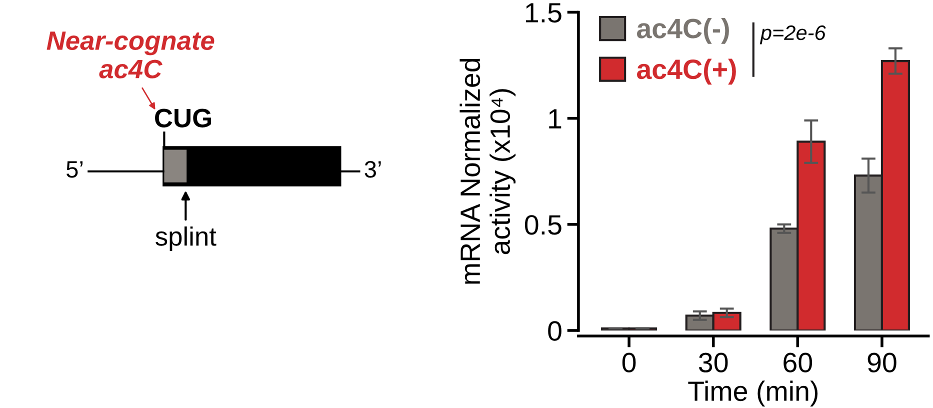 This screenshot has height=408, width=933. What do you see at coordinates (74, 169) in the screenshot?
I see `text: 5’` at bounding box center [74, 169].